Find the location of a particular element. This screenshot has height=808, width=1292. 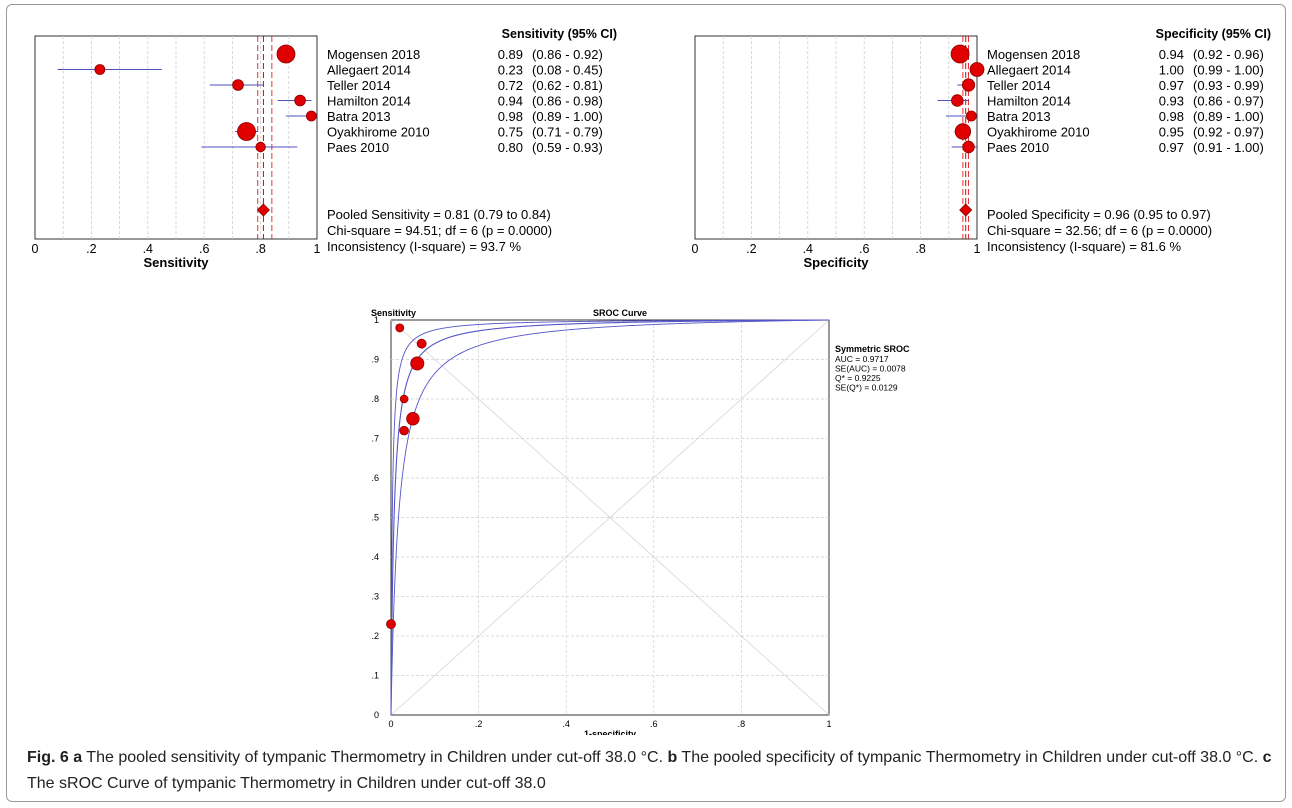

pooled-stat: Chi-square = 32.56; df = 6 (p = 0.0000) is located at coordinates (1099, 230).